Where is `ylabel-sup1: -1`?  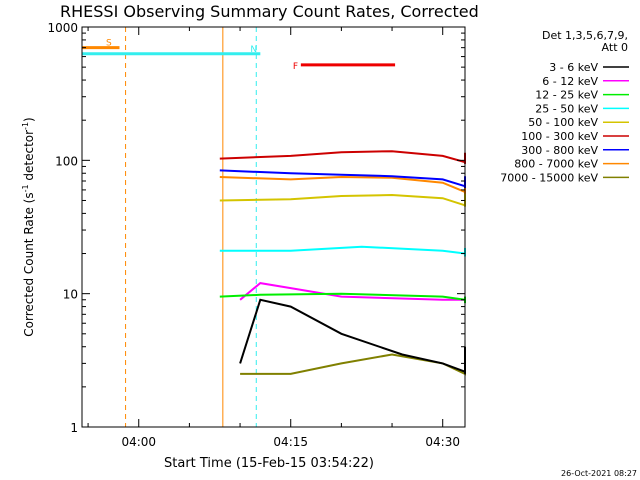 ylabel-sup1: -1 is located at coordinates (25, 188).